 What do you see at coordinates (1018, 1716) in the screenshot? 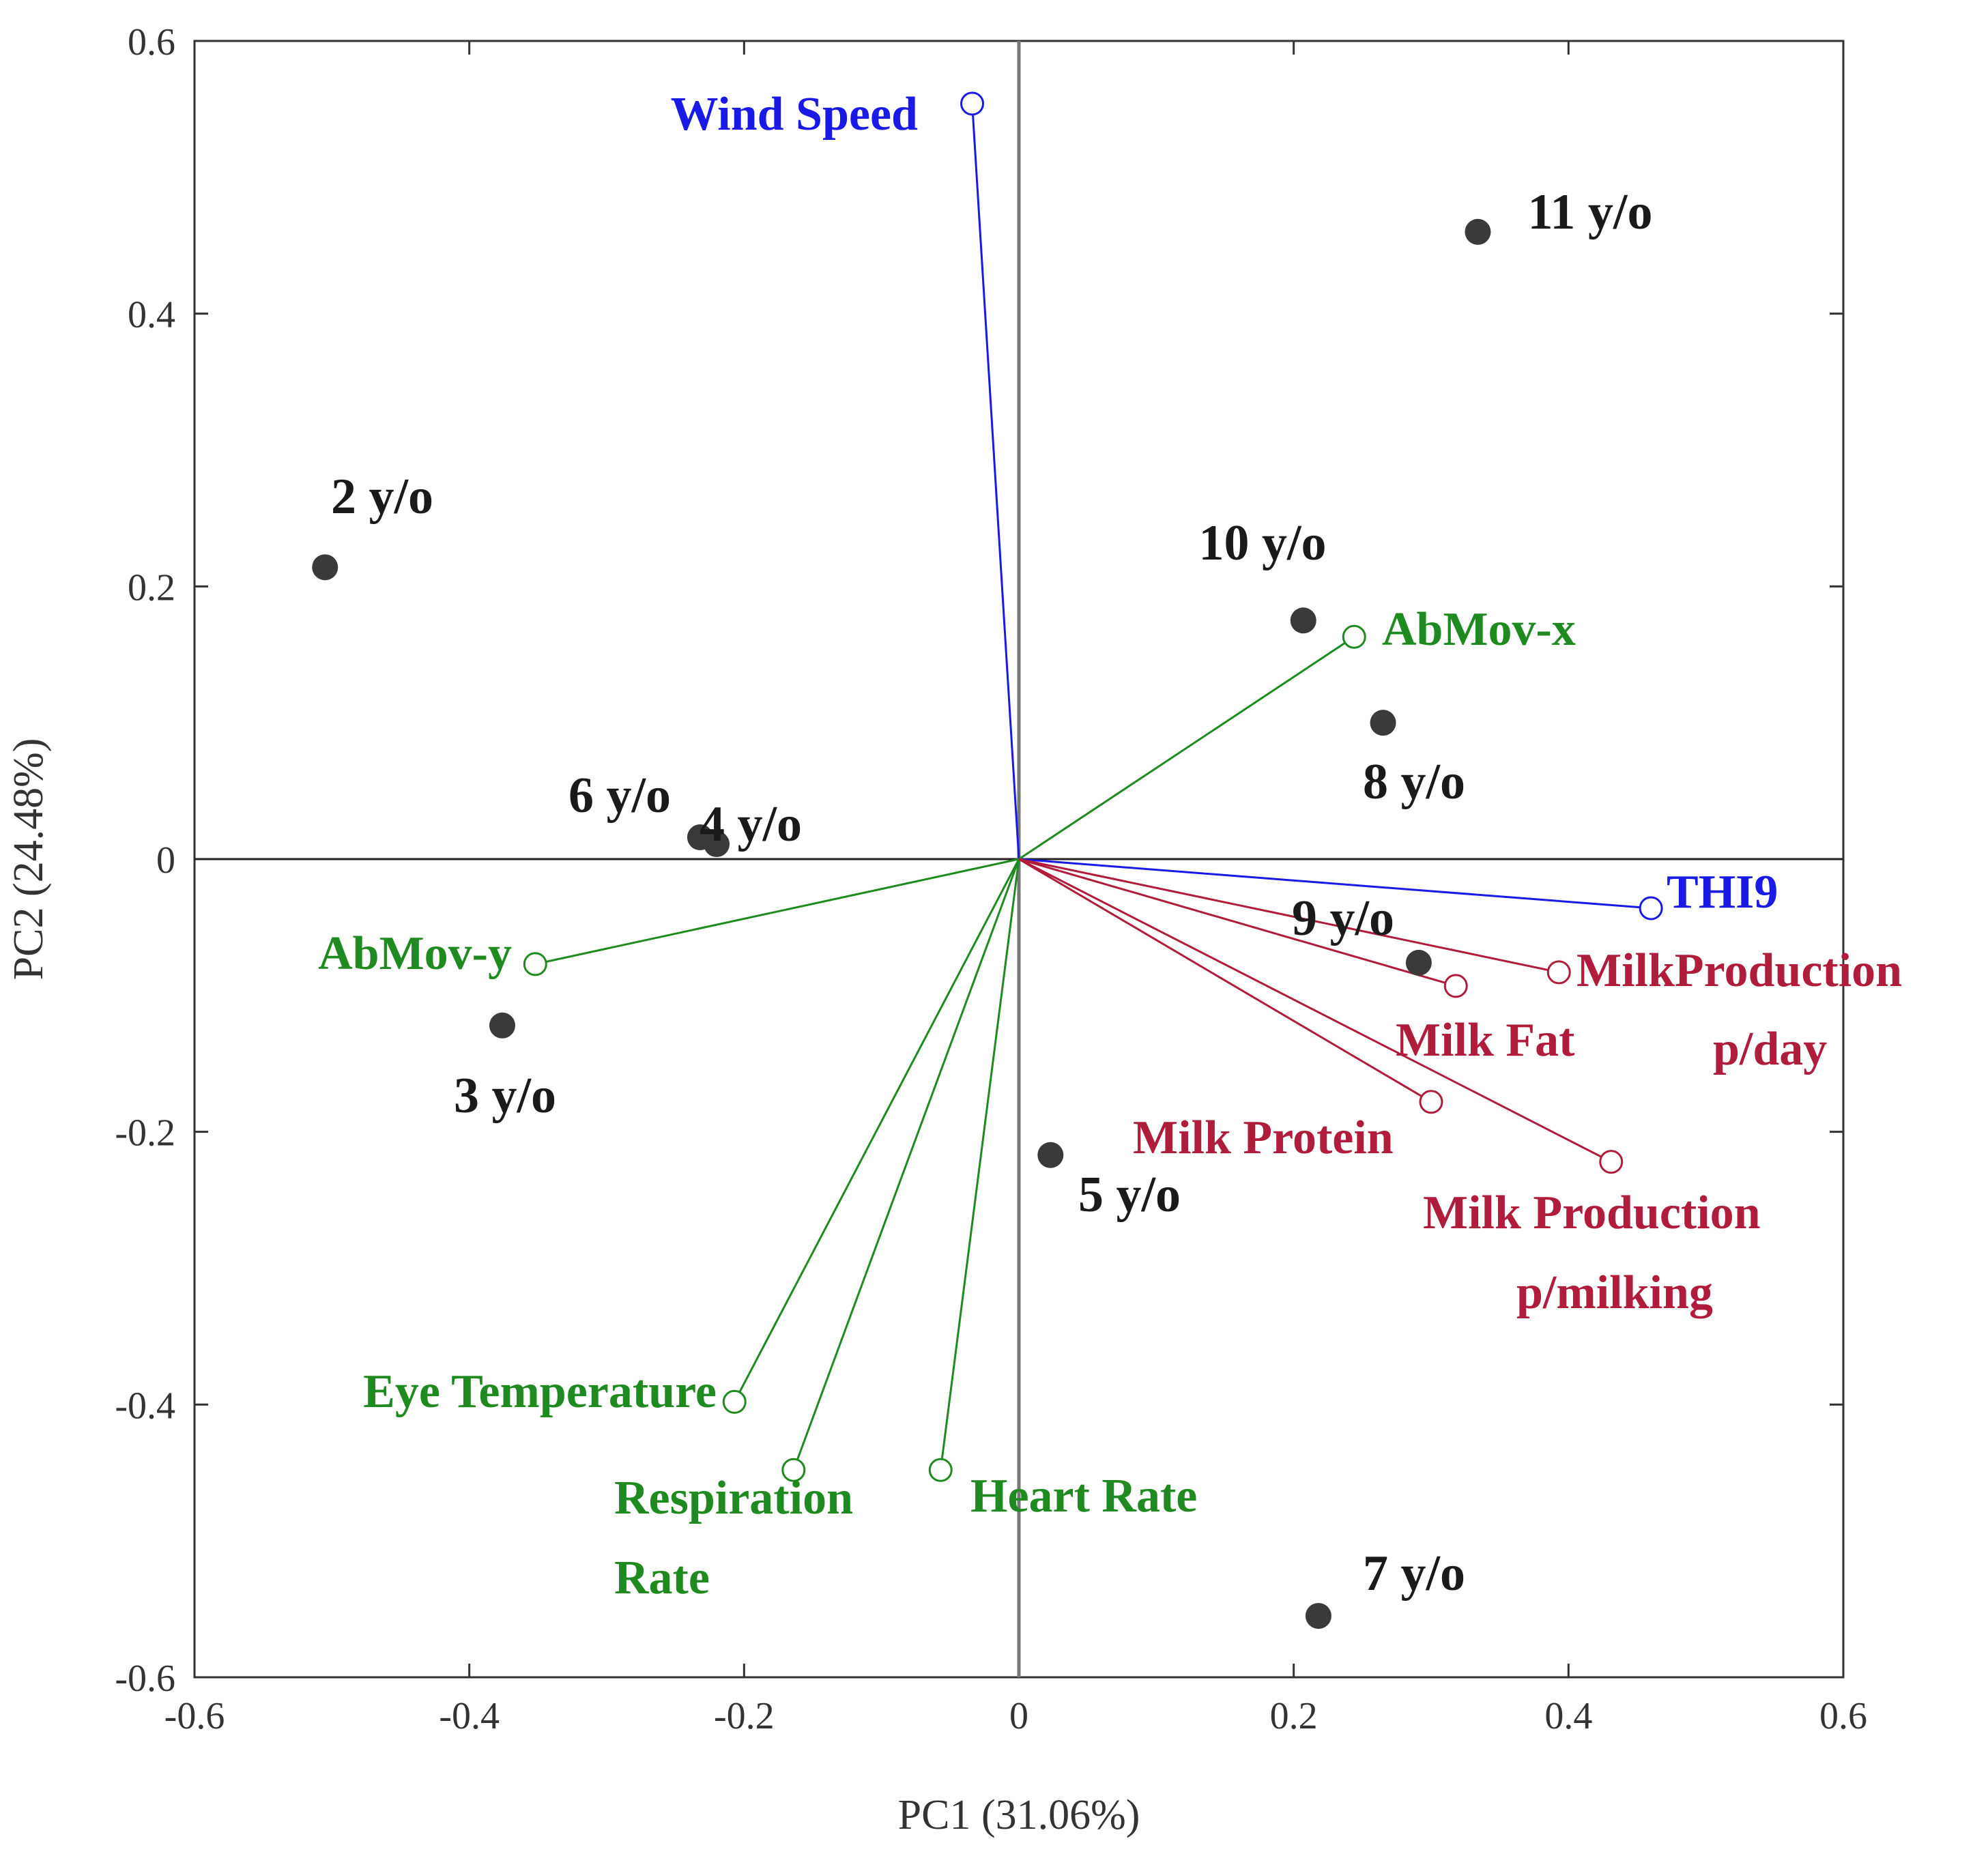
I see `x-tick-label: 0` at bounding box center [1018, 1716].